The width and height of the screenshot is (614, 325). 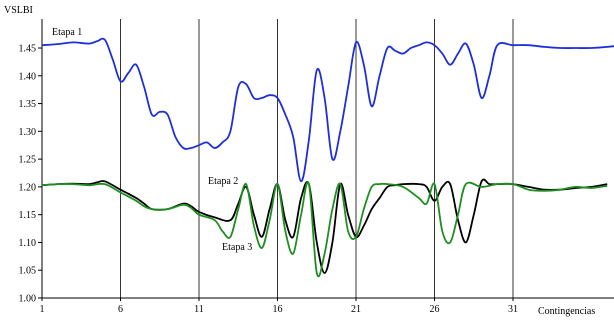 What do you see at coordinates (28, 271) in the screenshot?
I see `y-tick-label: 1.05` at bounding box center [28, 271].